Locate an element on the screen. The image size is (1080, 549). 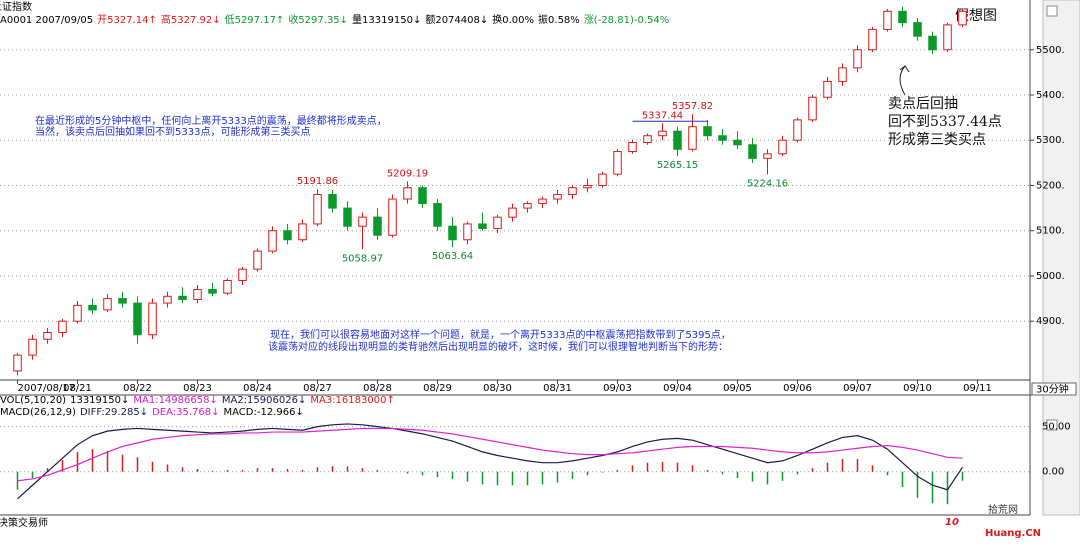
y-tick-label: 5300. is located at coordinates (1050, 140).